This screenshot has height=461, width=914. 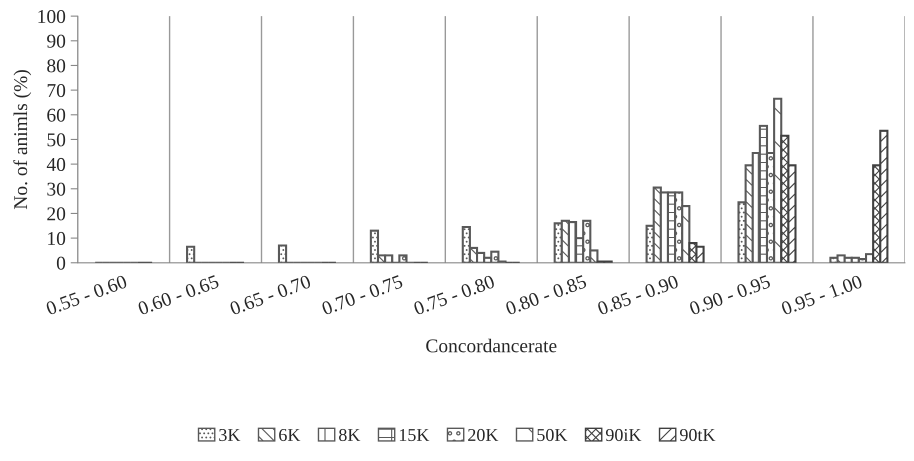 I want to click on x-tick-label: 0.55 - 0.60, so click(x=86, y=295).